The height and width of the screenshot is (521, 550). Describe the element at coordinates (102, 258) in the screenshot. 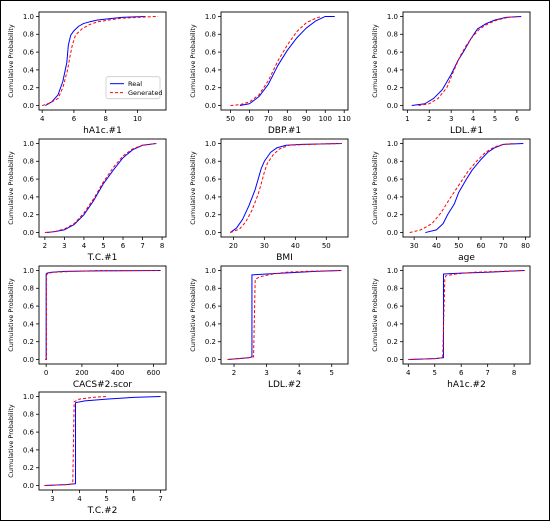

I see `x-axis-label: T.C.#1` at that location.